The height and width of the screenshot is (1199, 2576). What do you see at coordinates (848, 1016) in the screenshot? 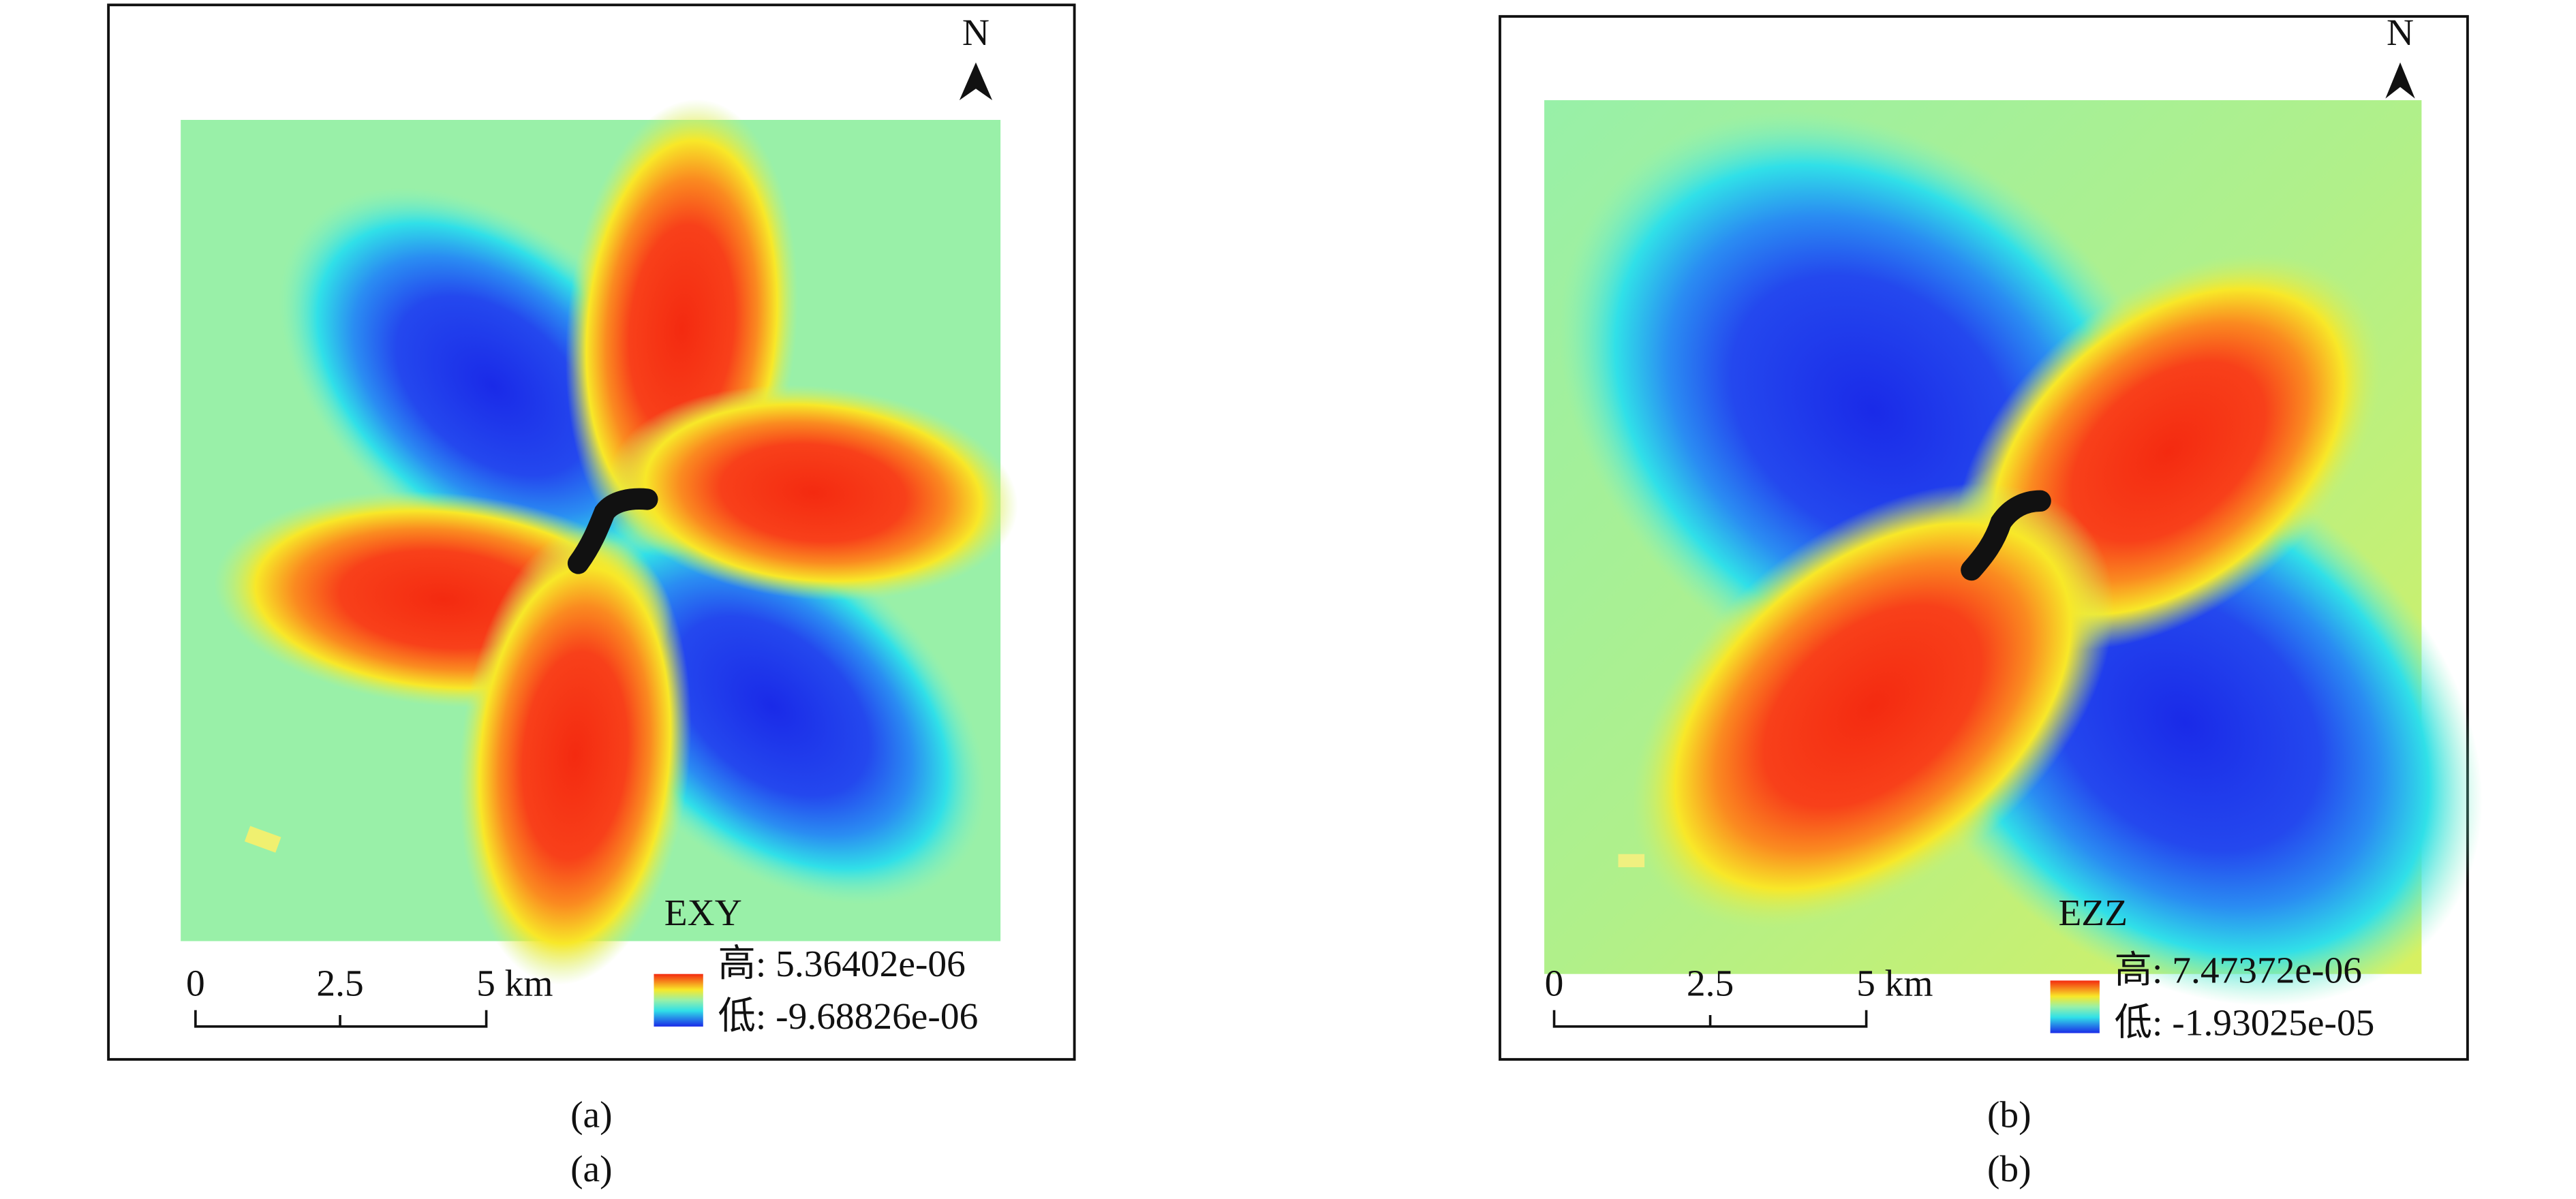
I see `legend-low: 低: -9.68826e-06` at bounding box center [848, 1016].